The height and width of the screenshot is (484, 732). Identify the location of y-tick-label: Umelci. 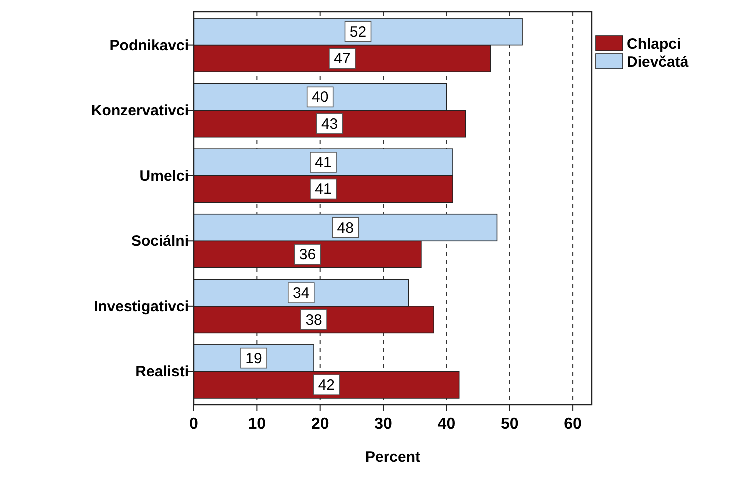
(164, 176).